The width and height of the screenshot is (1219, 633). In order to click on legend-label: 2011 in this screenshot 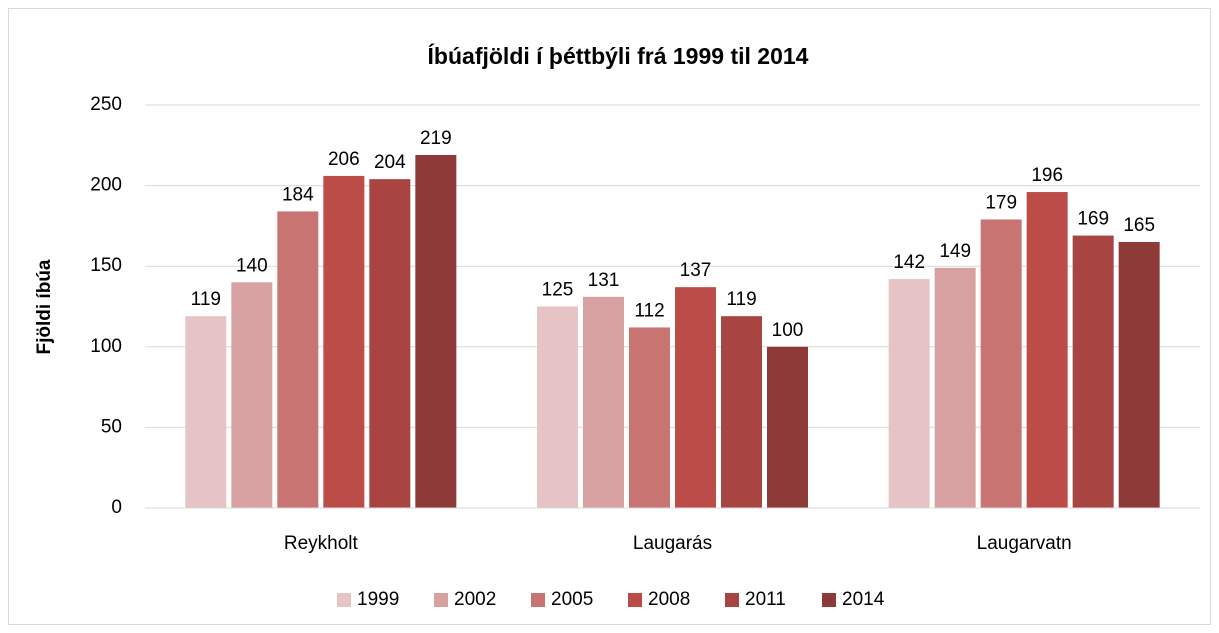, I will do `click(765, 599)`.